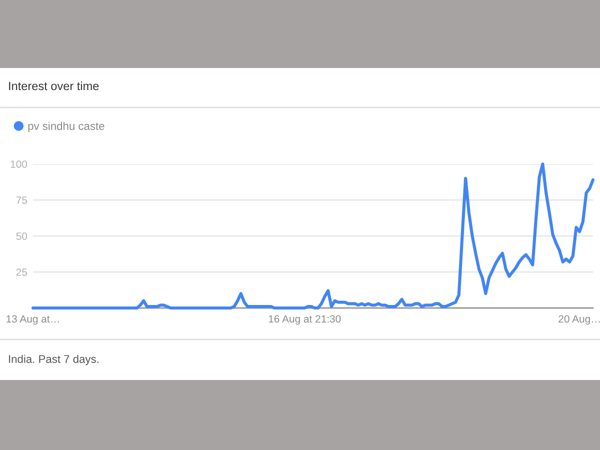 Image resolution: width=600 pixels, height=450 pixels. Describe the element at coordinates (54, 85) in the screenshot. I see `chart-title: Interest over time` at that location.